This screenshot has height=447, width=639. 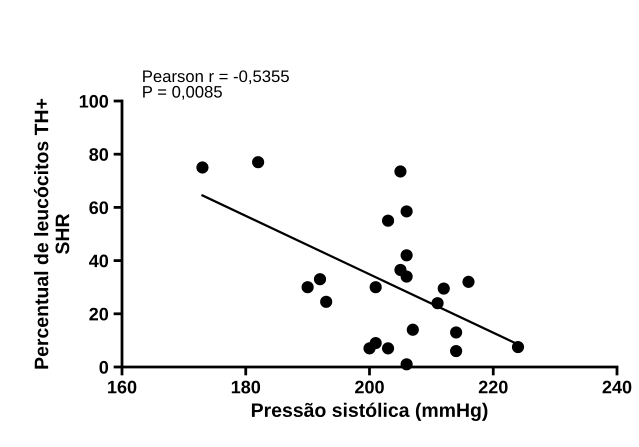 I want to click on y-tick-label: 20, so click(x=98, y=314).